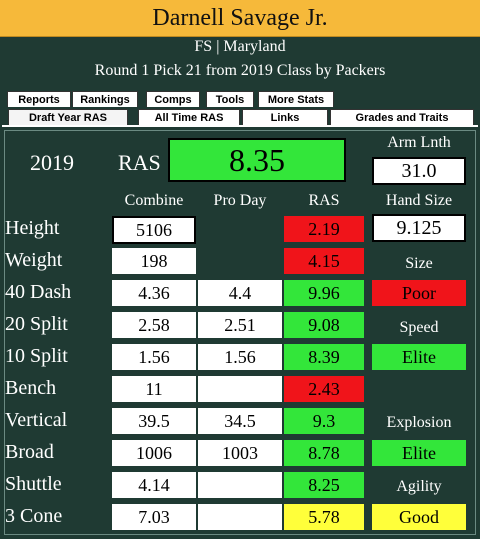 The height and width of the screenshot is (539, 480). What do you see at coordinates (324, 229) in the screenshot?
I see `ras-height: 2.19` at bounding box center [324, 229].